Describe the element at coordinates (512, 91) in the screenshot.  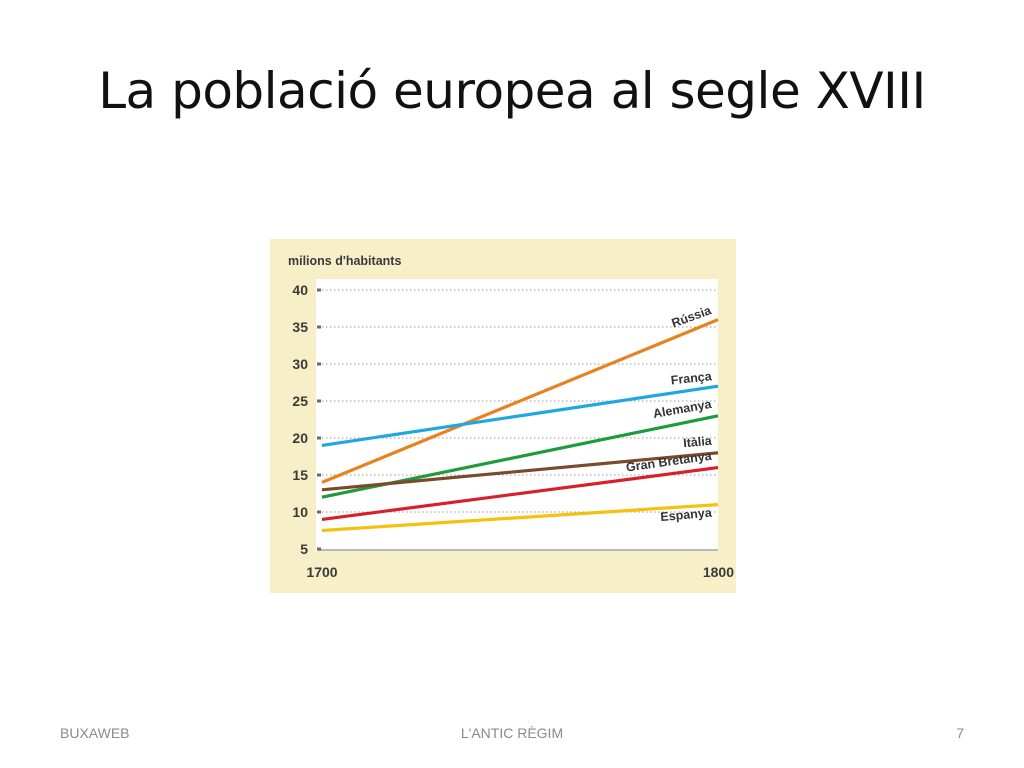
I see `slide-title: La població europea al segle XVIII` at that location.